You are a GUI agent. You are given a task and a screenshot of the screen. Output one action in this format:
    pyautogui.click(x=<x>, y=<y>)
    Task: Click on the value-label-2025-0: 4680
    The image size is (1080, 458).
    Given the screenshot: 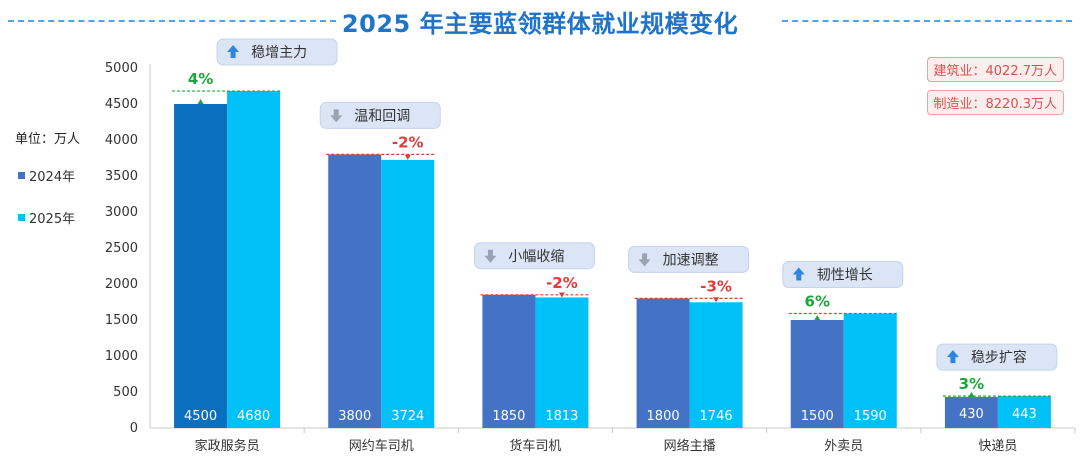 What is the action you would take?
    pyautogui.click(x=253, y=416)
    